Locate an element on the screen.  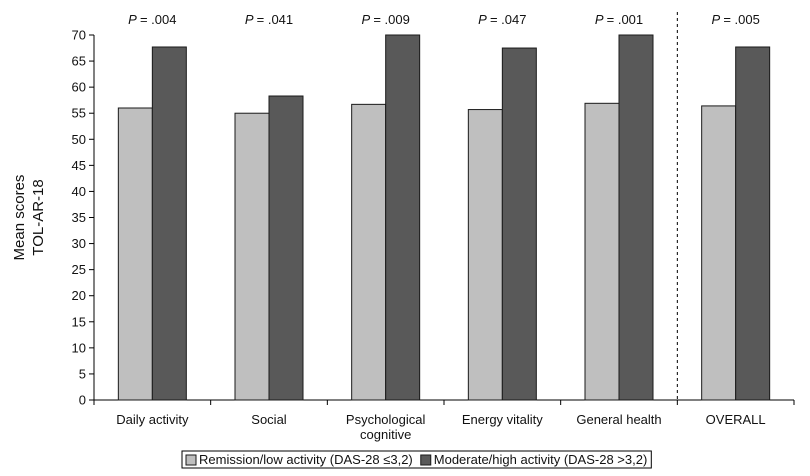
y-tick-label: 15 is located at coordinates (79, 321).